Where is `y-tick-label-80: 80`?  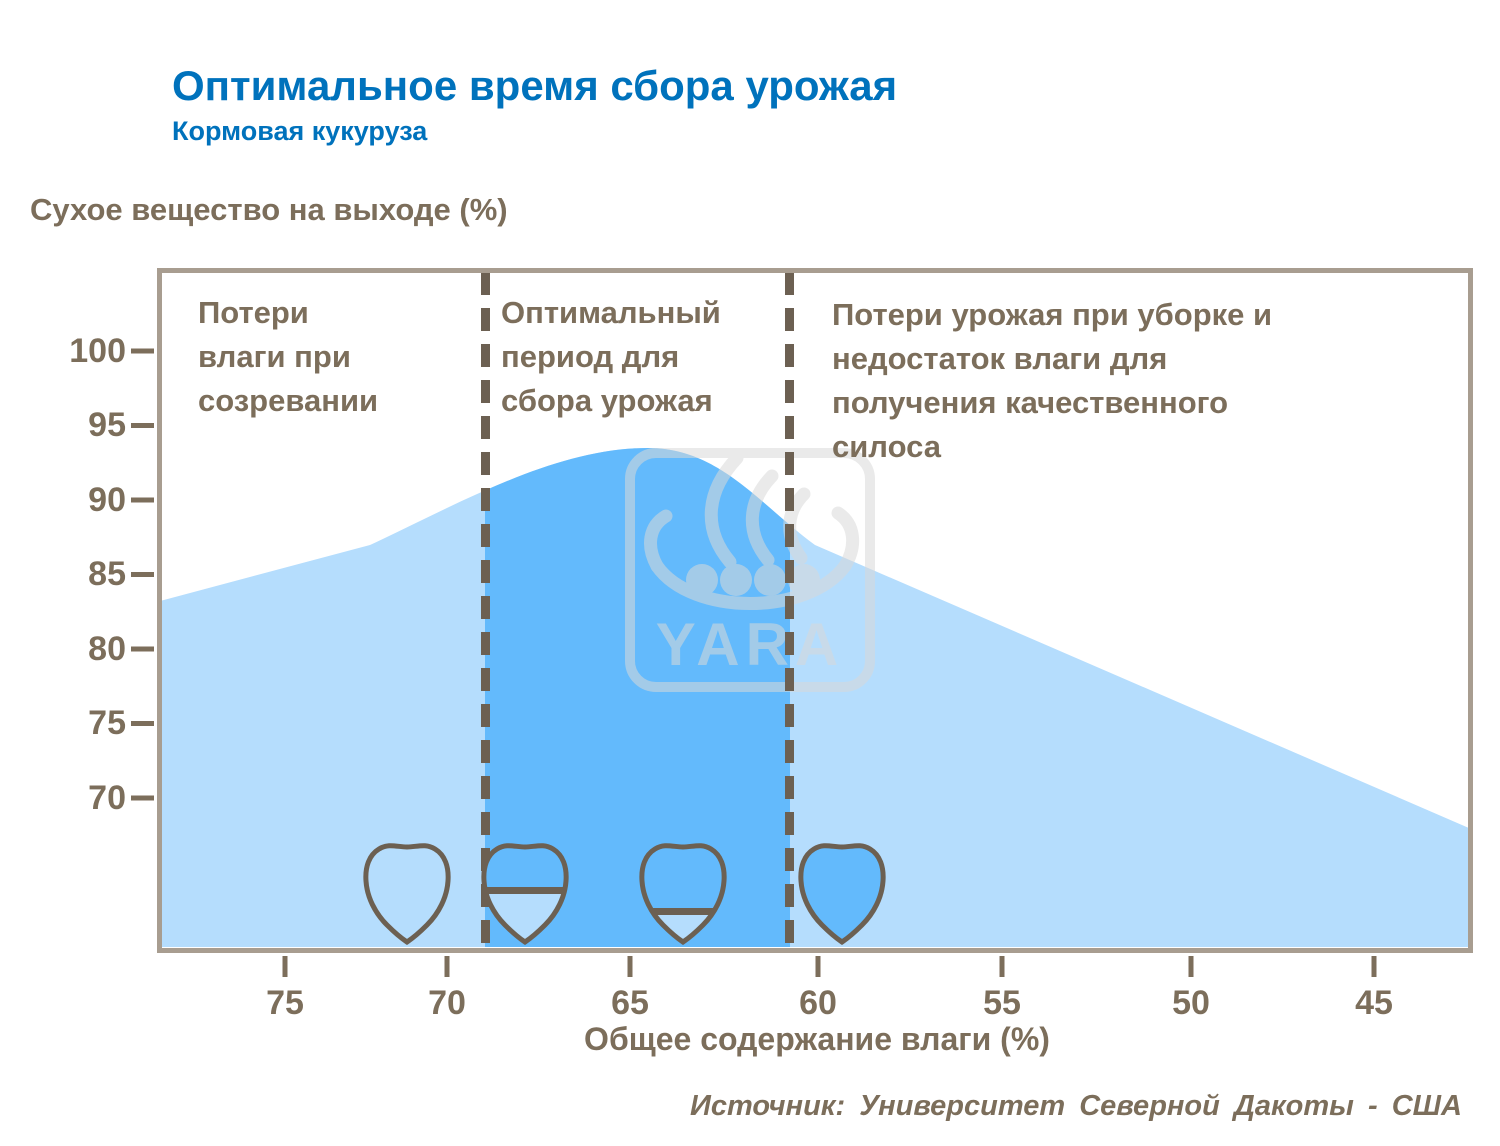 y-tick-label-80: 80 is located at coordinates (107, 649).